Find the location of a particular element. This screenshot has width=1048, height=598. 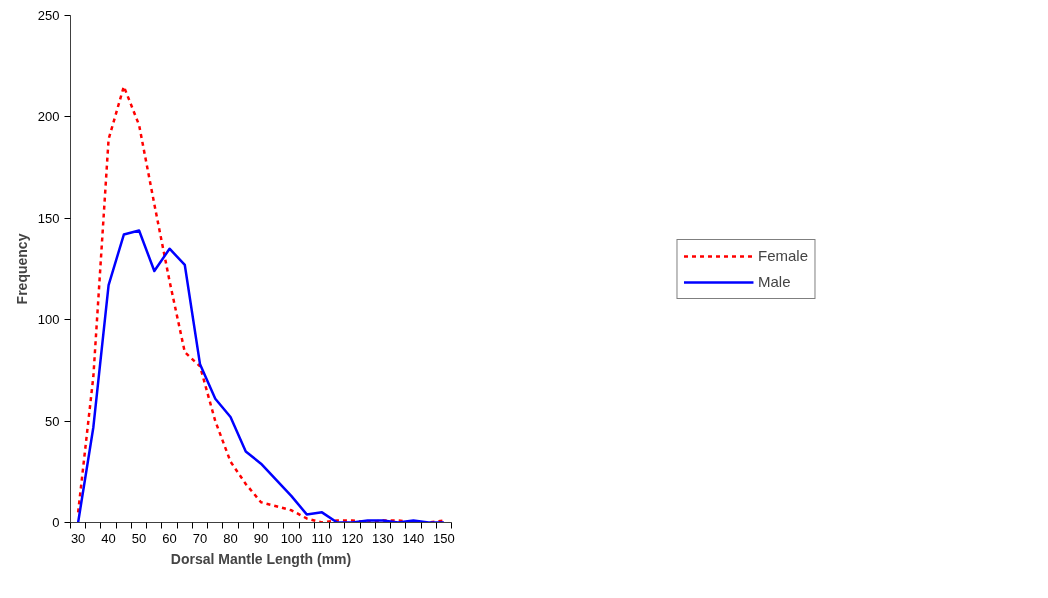

x-tick-label: 140 is located at coordinates (413, 538).